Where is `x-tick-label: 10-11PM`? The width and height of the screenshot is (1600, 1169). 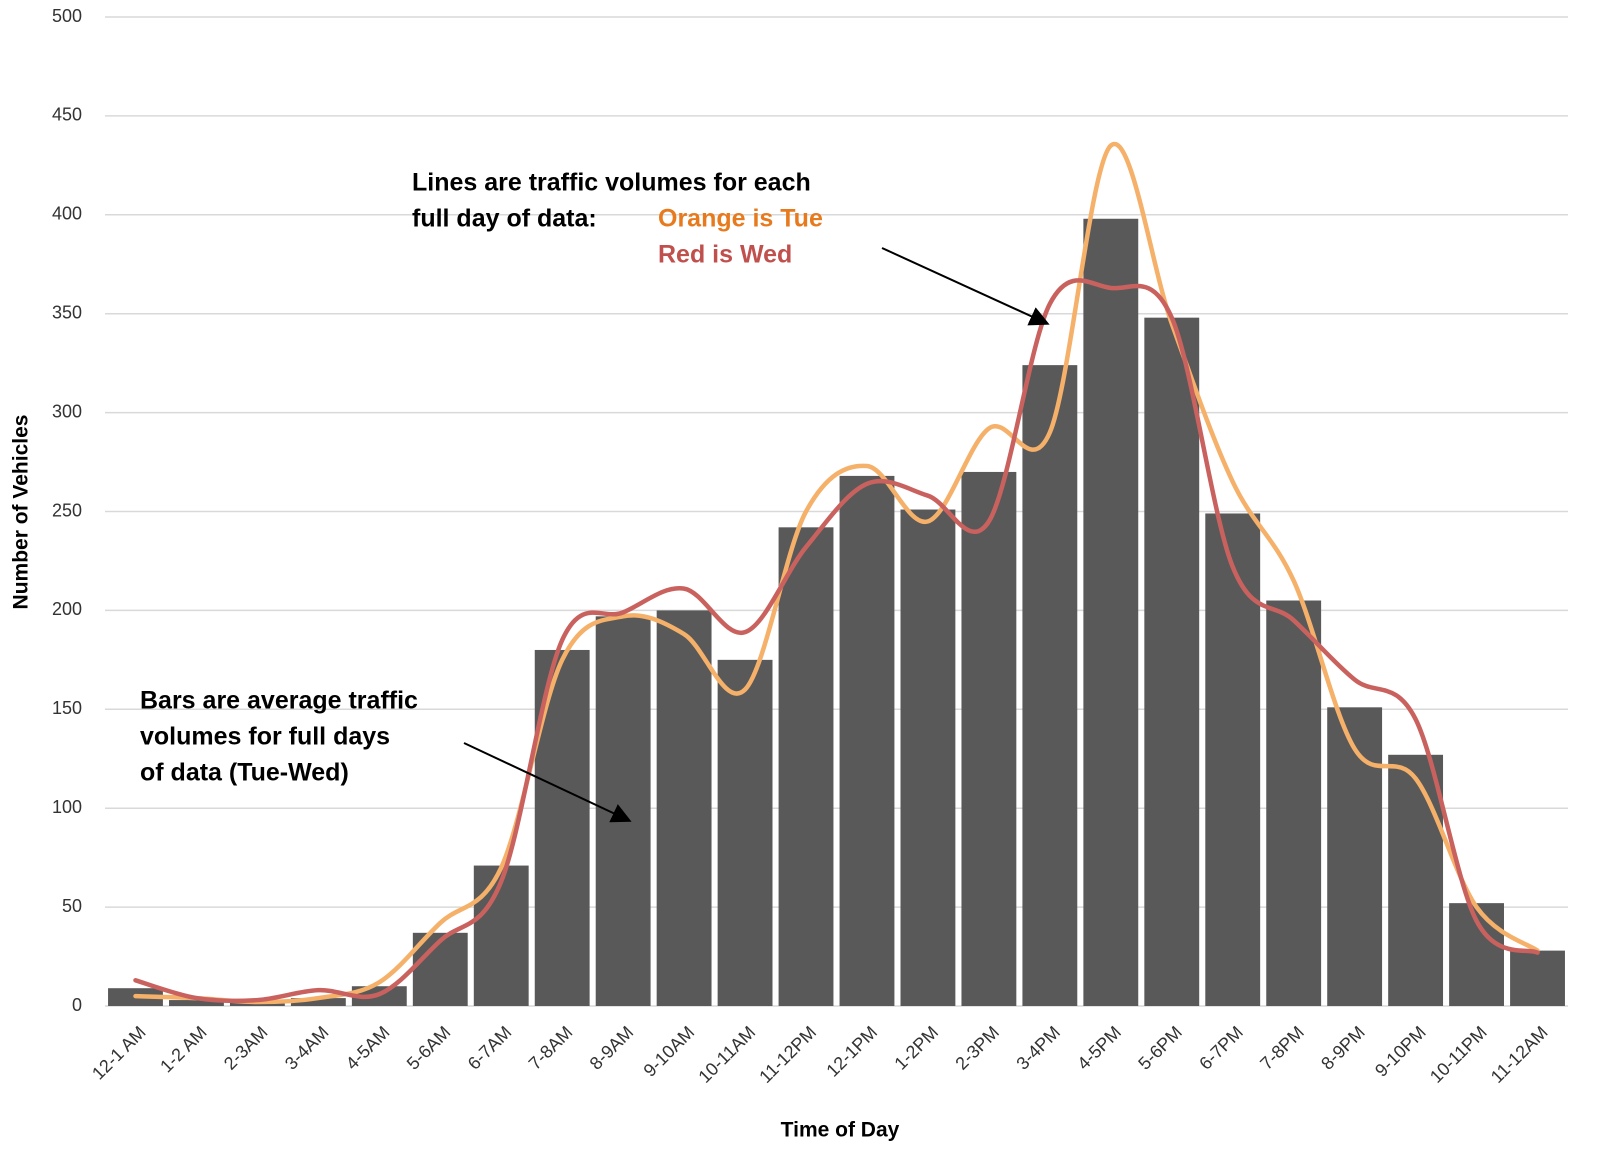 x-tick-label: 10-11PM is located at coordinates (1458, 1054).